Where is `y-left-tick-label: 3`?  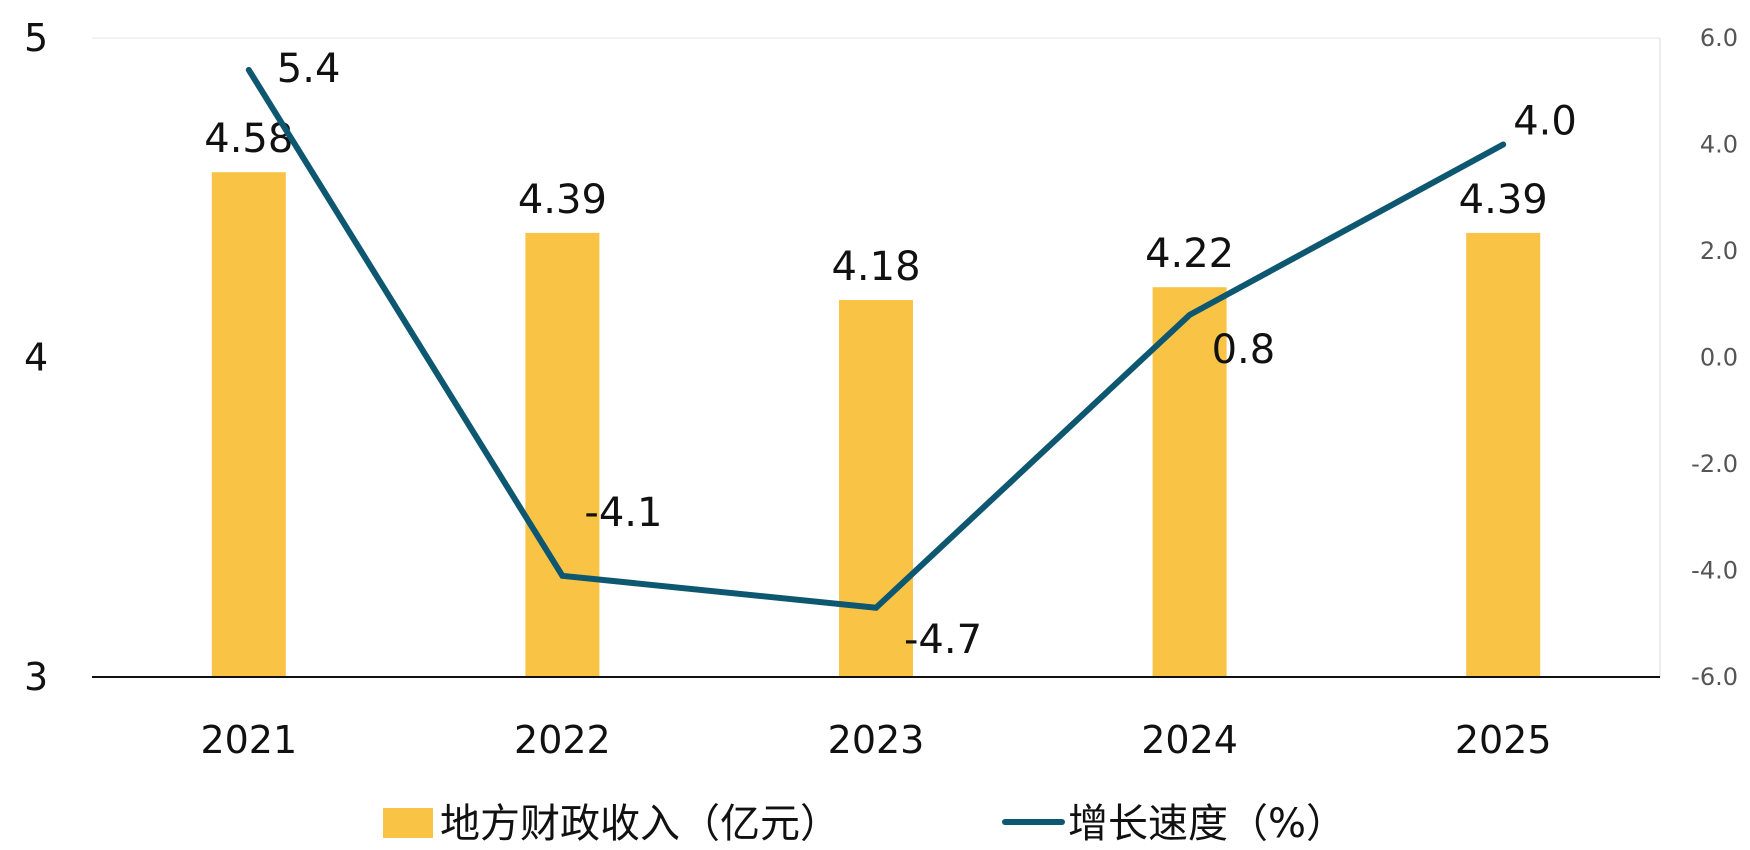 y-left-tick-label: 3 is located at coordinates (36, 677).